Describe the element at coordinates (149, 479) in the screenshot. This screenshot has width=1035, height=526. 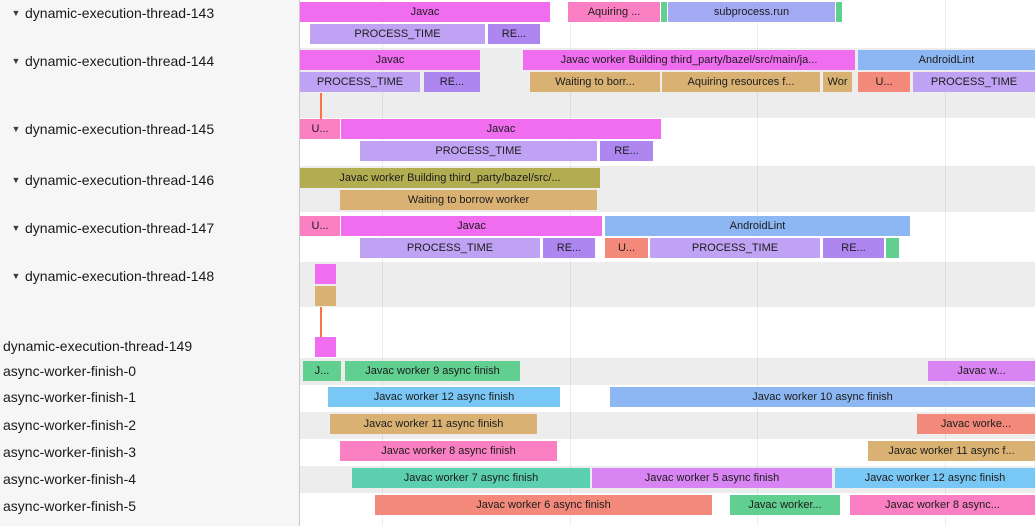
I see `track-label-row: async-worker-finish-4` at that location.